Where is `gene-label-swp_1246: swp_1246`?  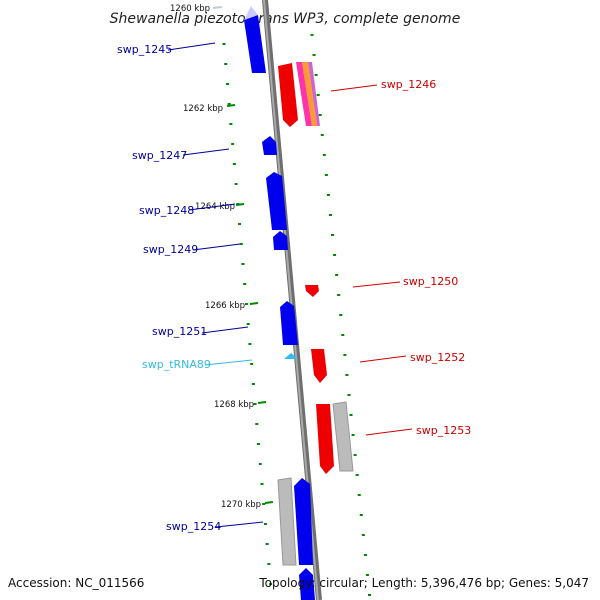
gene-label-swp_1246: swp_1246 is located at coordinates (408, 84).